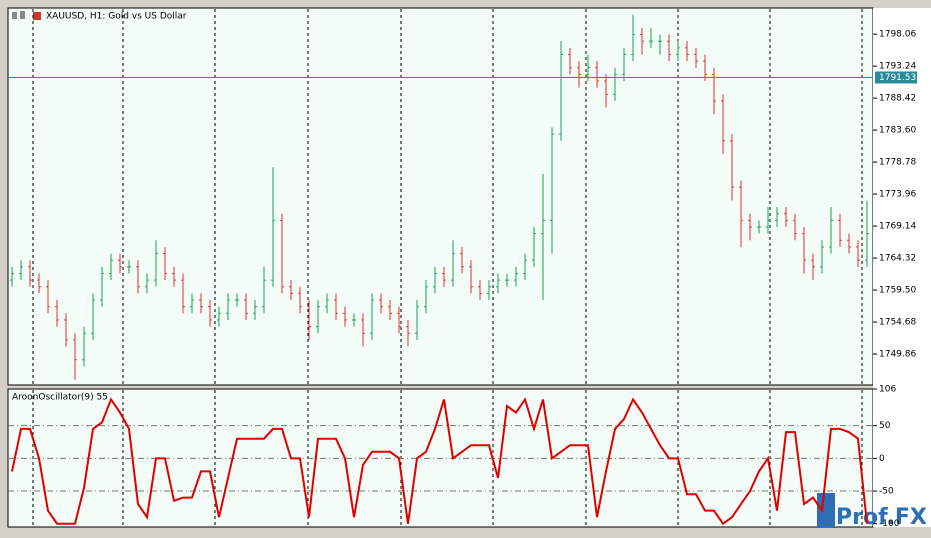  Describe the element at coordinates (897, 163) in the screenshot. I see `y-tick-label: 1778.78` at that location.